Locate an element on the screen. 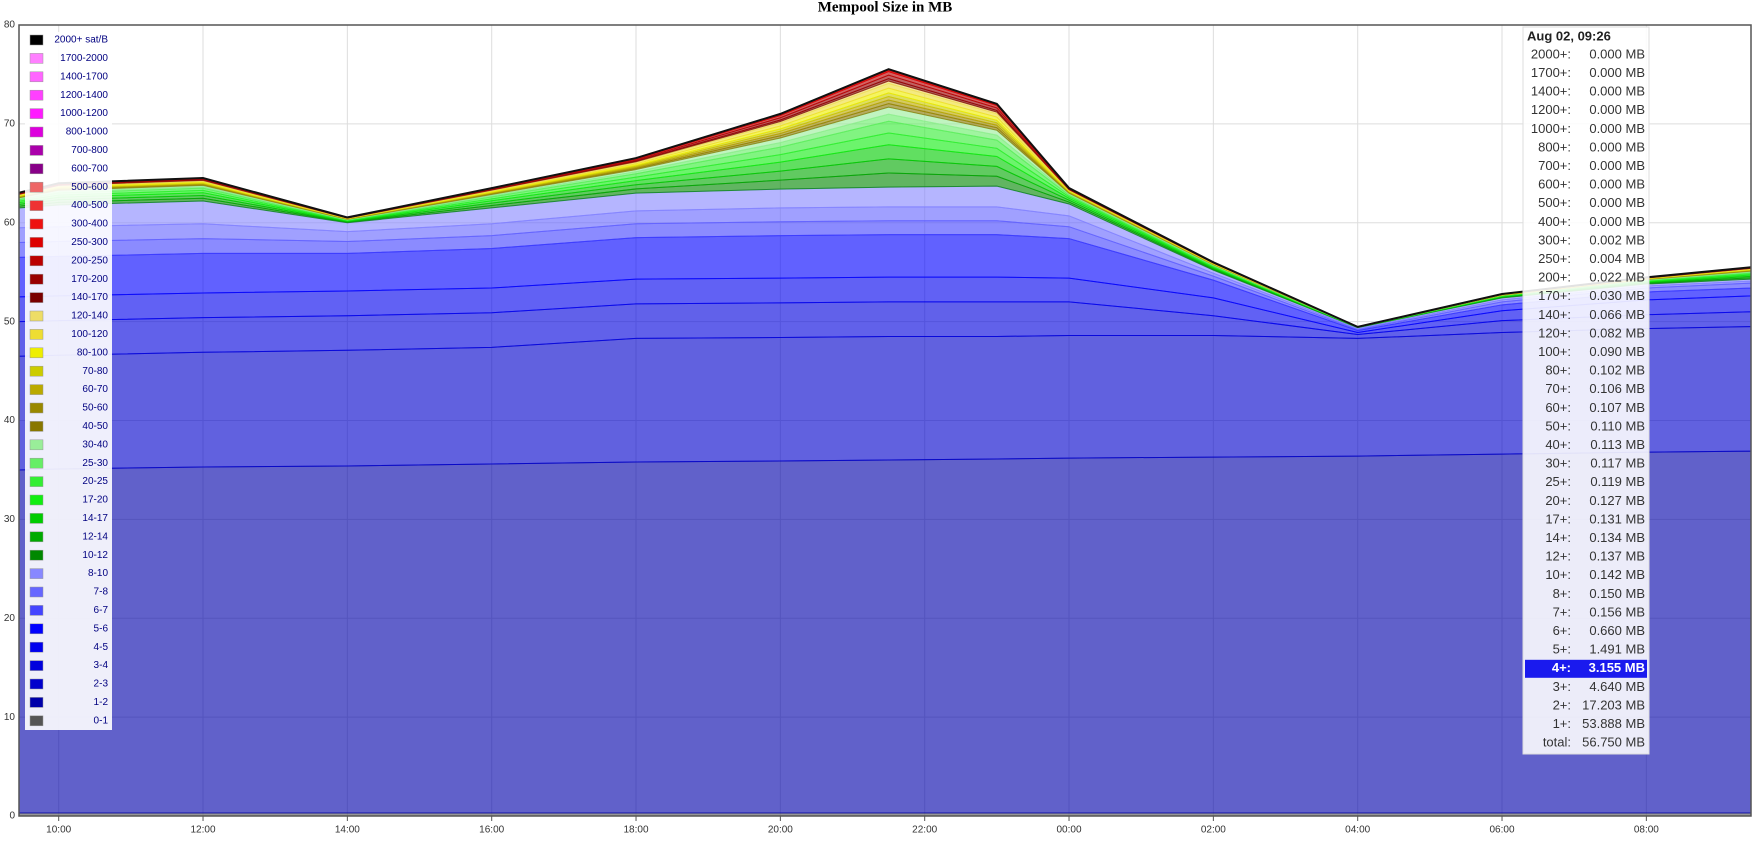 The image size is (1761, 845). legend-label: 14-17 is located at coordinates (95, 518).